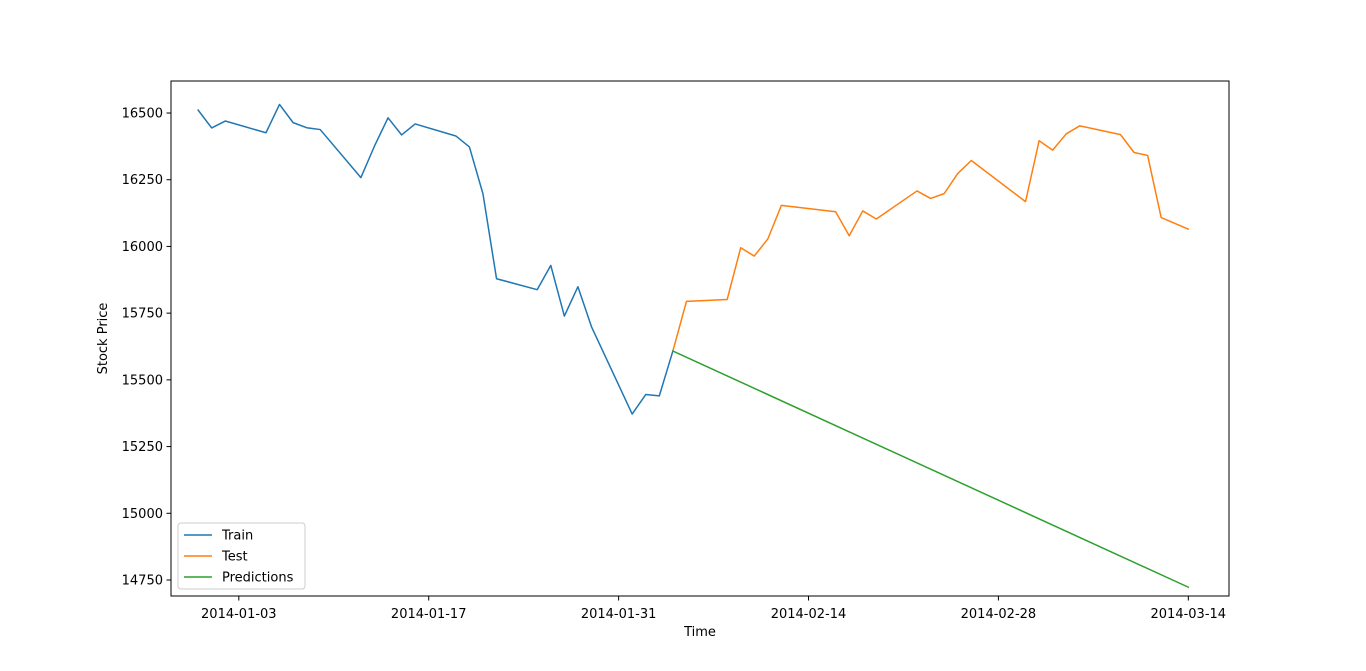 The height and width of the screenshot is (671, 1366). Describe the element at coordinates (142, 114) in the screenshot. I see `y-tick-label: 16500` at that location.